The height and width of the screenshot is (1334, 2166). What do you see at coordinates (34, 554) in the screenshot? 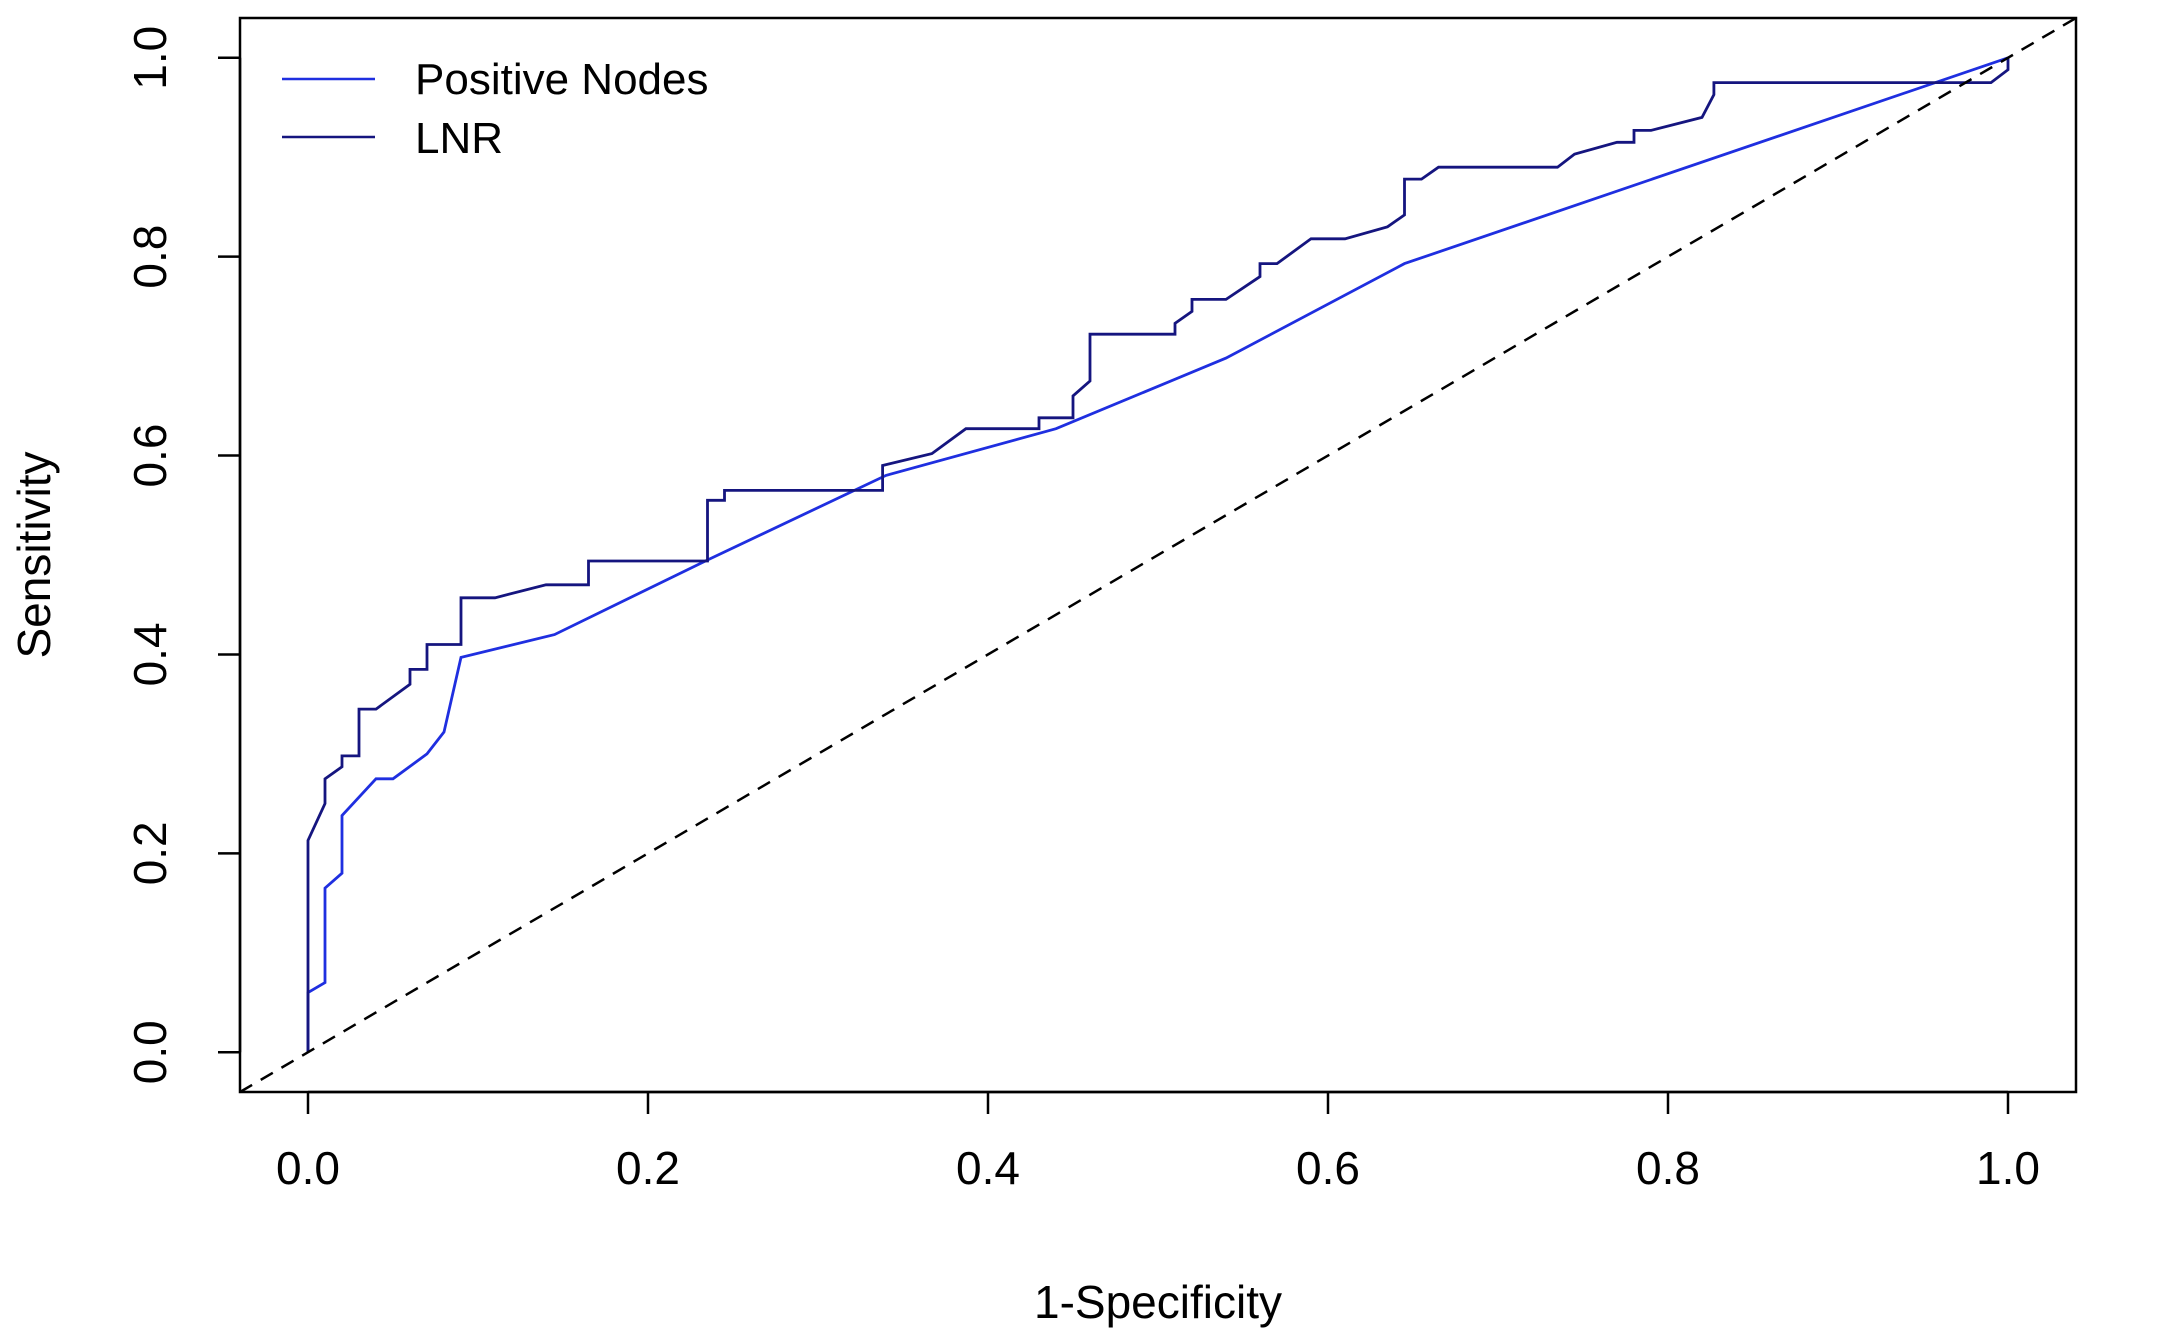
I see `y-axis-title: Sensitivity` at bounding box center [34, 554].